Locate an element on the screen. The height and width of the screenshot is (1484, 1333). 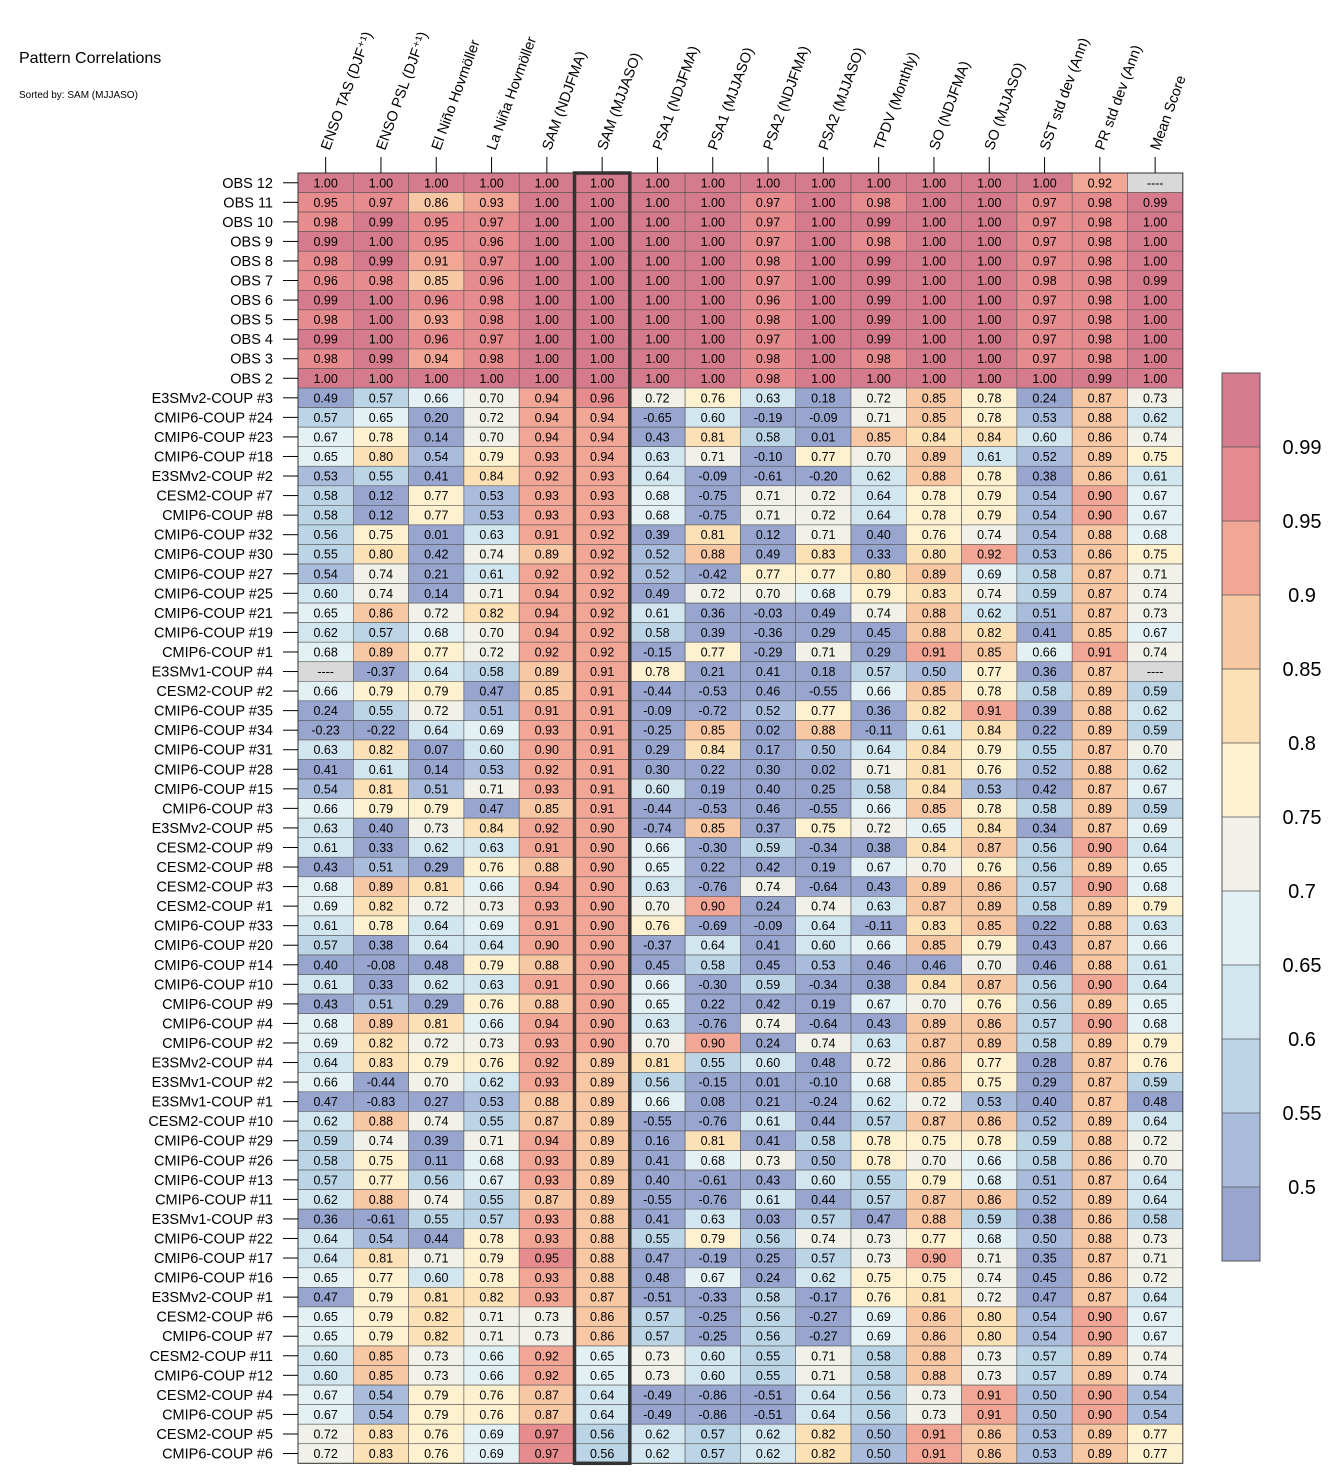
cell-value: -0.44 is located at coordinates (381, 1083).